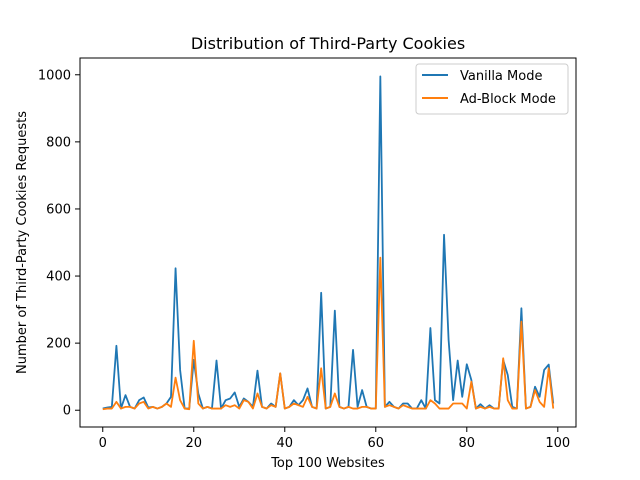 The width and height of the screenshot is (640, 480). Describe the element at coordinates (284, 443) in the screenshot. I see `x-tick-label: 40` at that location.